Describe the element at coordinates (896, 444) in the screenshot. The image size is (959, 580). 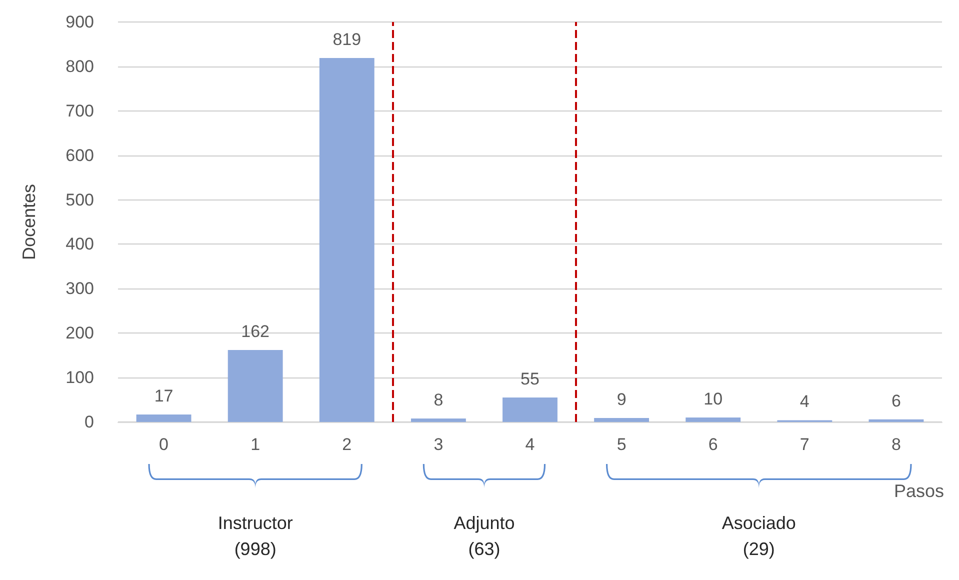
I see `x-tick-label: 8` at that location.